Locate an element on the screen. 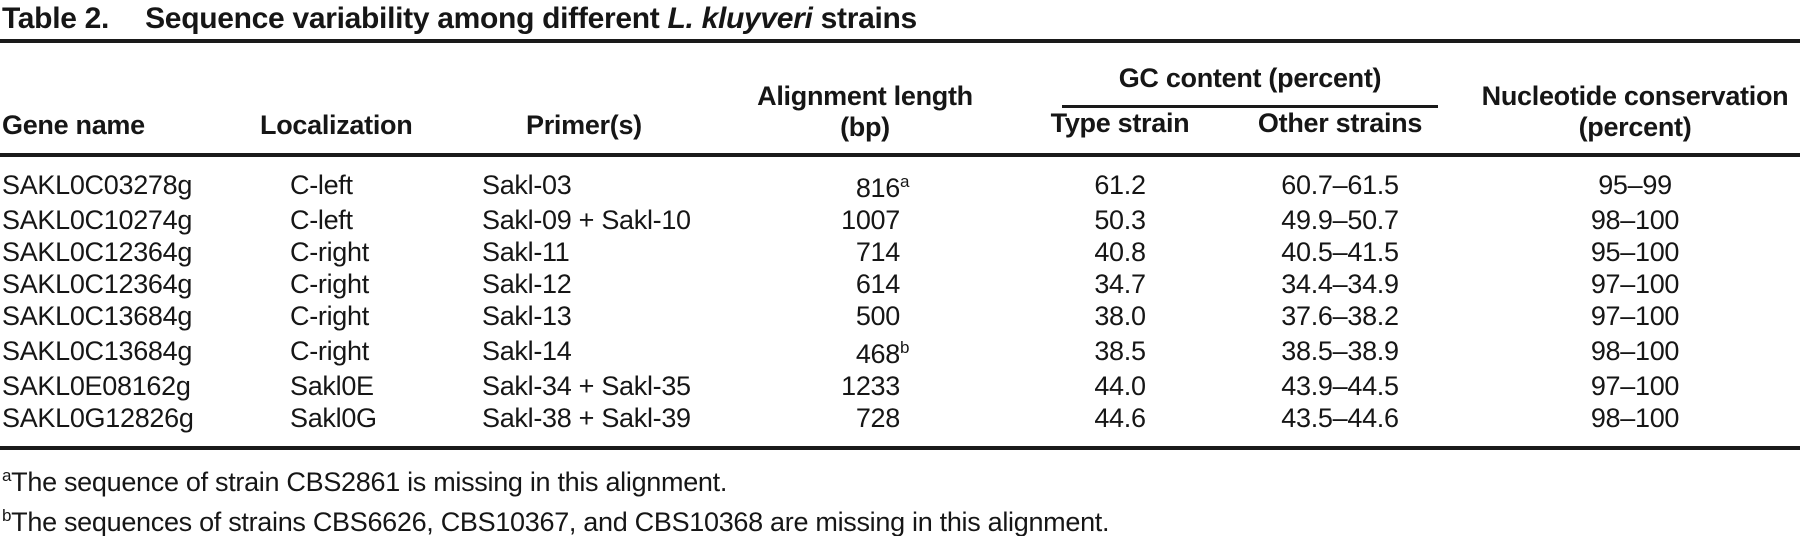 This screenshot has width=1800, height=536. column-header-localization: Localization is located at coordinates (336, 125).